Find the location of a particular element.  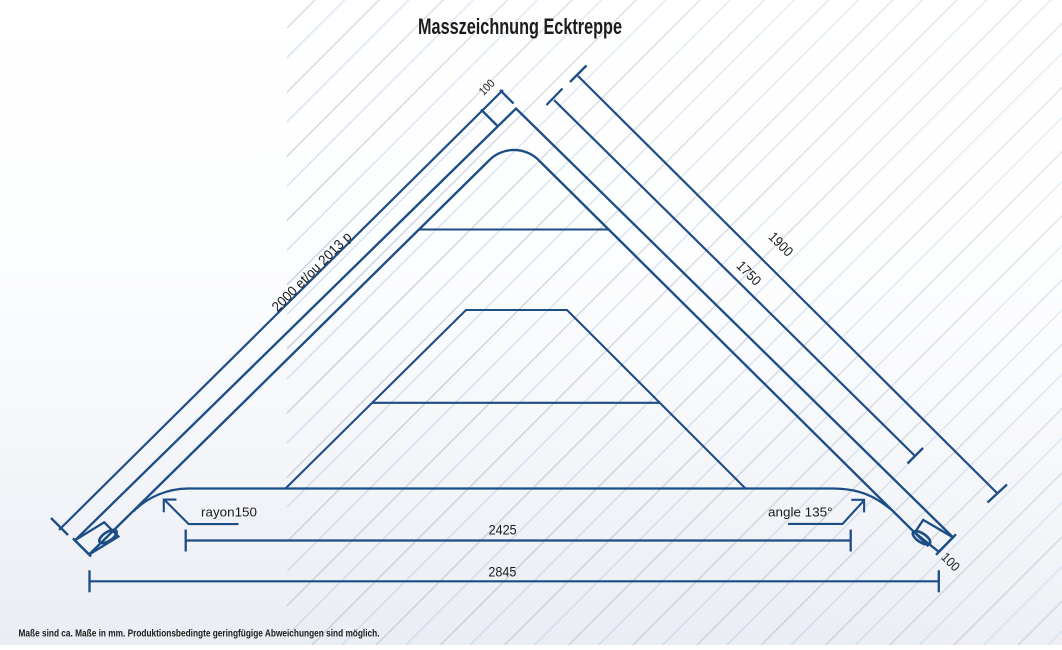

svg-text: 2425 is located at coordinates (503, 530).